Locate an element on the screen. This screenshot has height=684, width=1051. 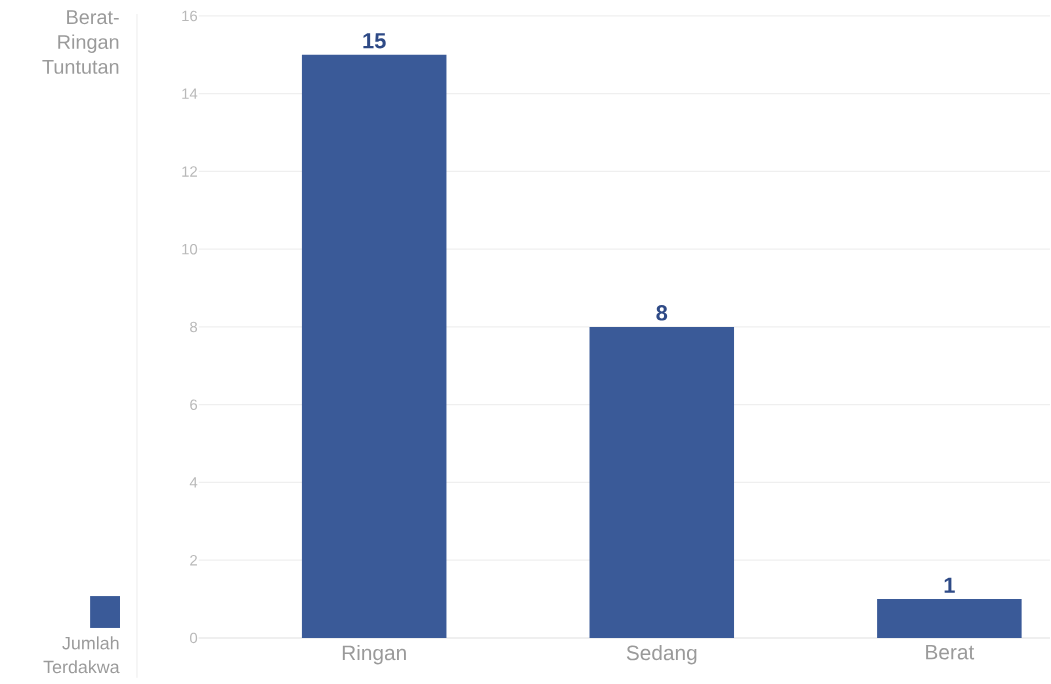
x-tick-label: Ringan is located at coordinates (374, 655).